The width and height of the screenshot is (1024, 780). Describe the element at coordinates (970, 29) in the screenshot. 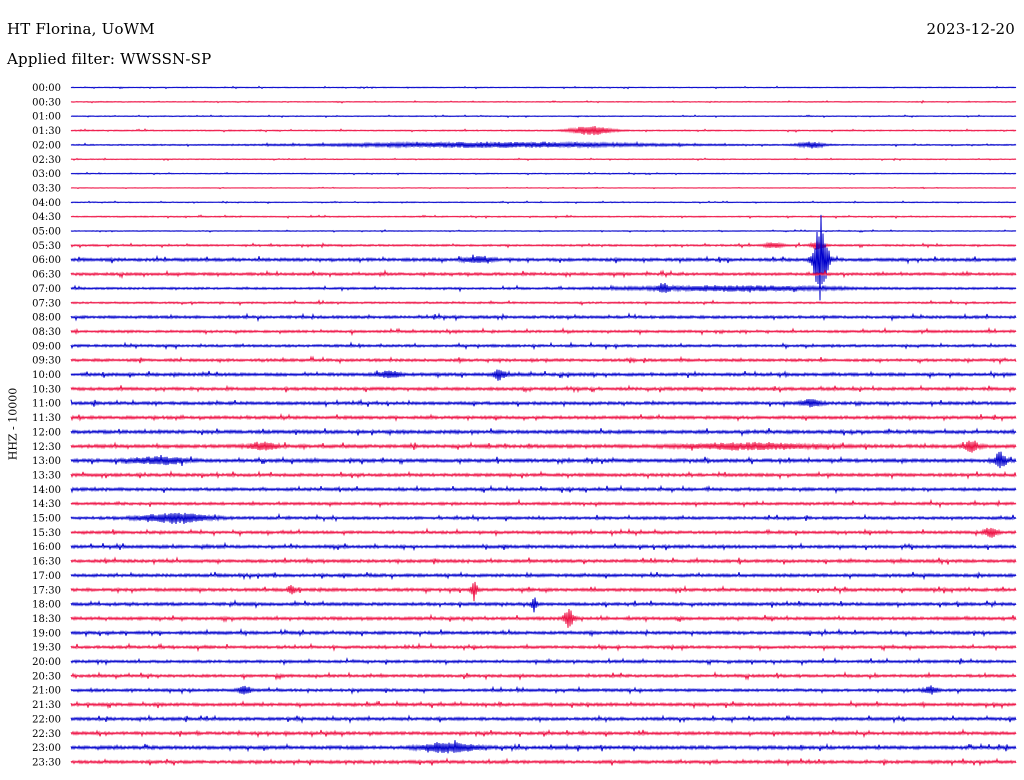

I see `date-label: 2023-12-20` at that location.